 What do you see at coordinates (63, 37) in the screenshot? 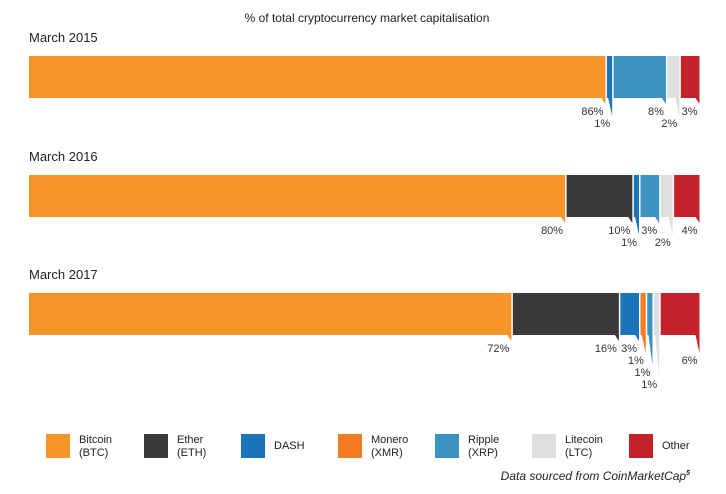
I see `row-label-march-2015: March 2015` at bounding box center [63, 37].